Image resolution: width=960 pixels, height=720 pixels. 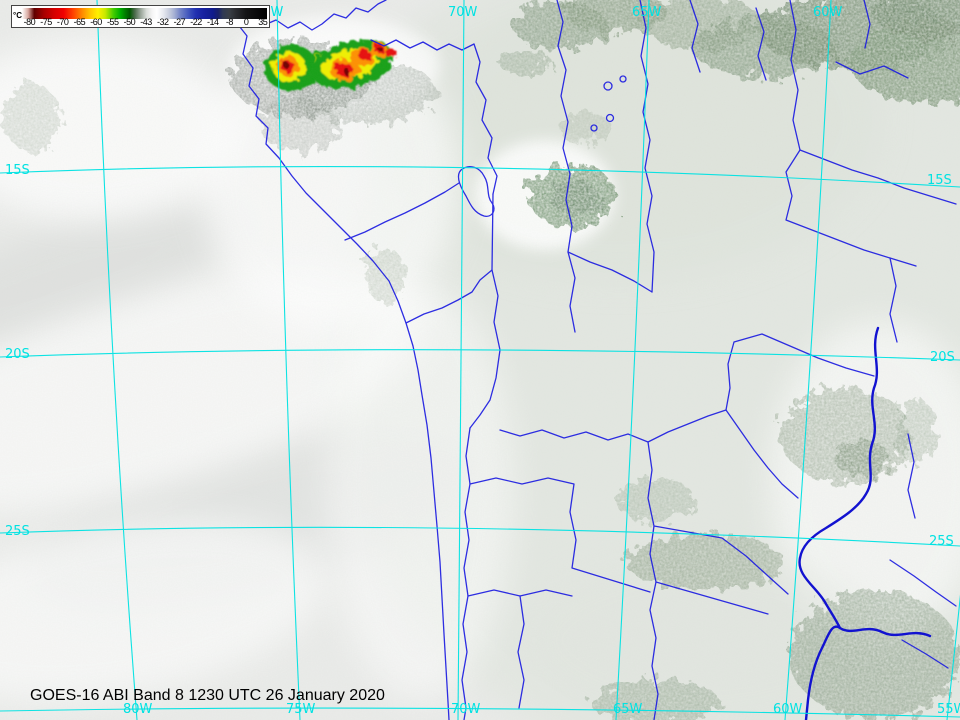 What do you see at coordinates (466, 709) in the screenshot?
I see `grid-label-bottom-70w: 70W` at bounding box center [466, 709].